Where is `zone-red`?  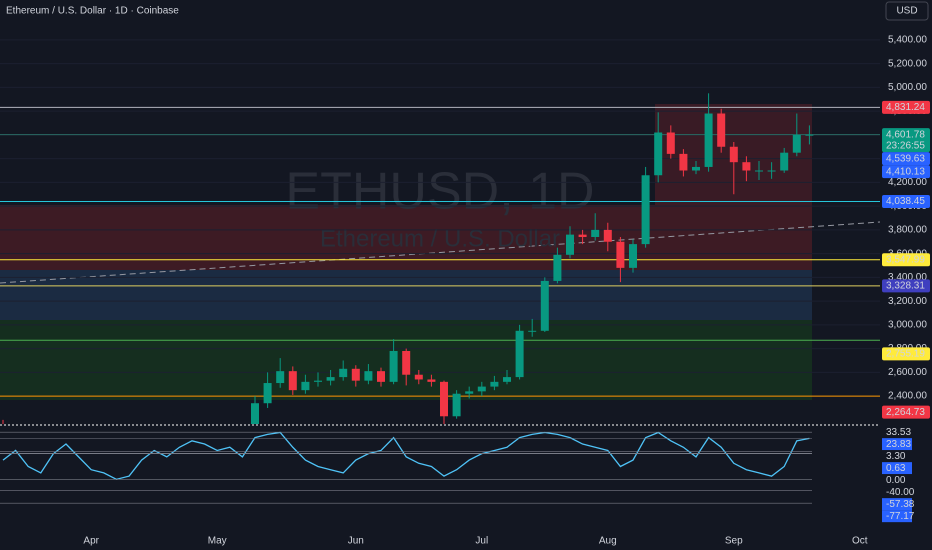
zone-red is located at coordinates (406, 237).